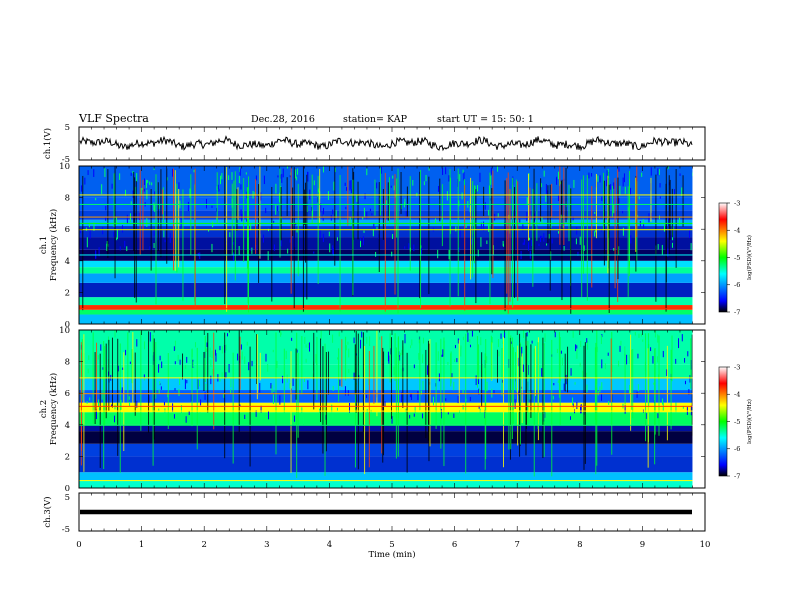  Describe the element at coordinates (266, 545) in the screenshot. I see `time-axis-tick-label: 3` at that location.